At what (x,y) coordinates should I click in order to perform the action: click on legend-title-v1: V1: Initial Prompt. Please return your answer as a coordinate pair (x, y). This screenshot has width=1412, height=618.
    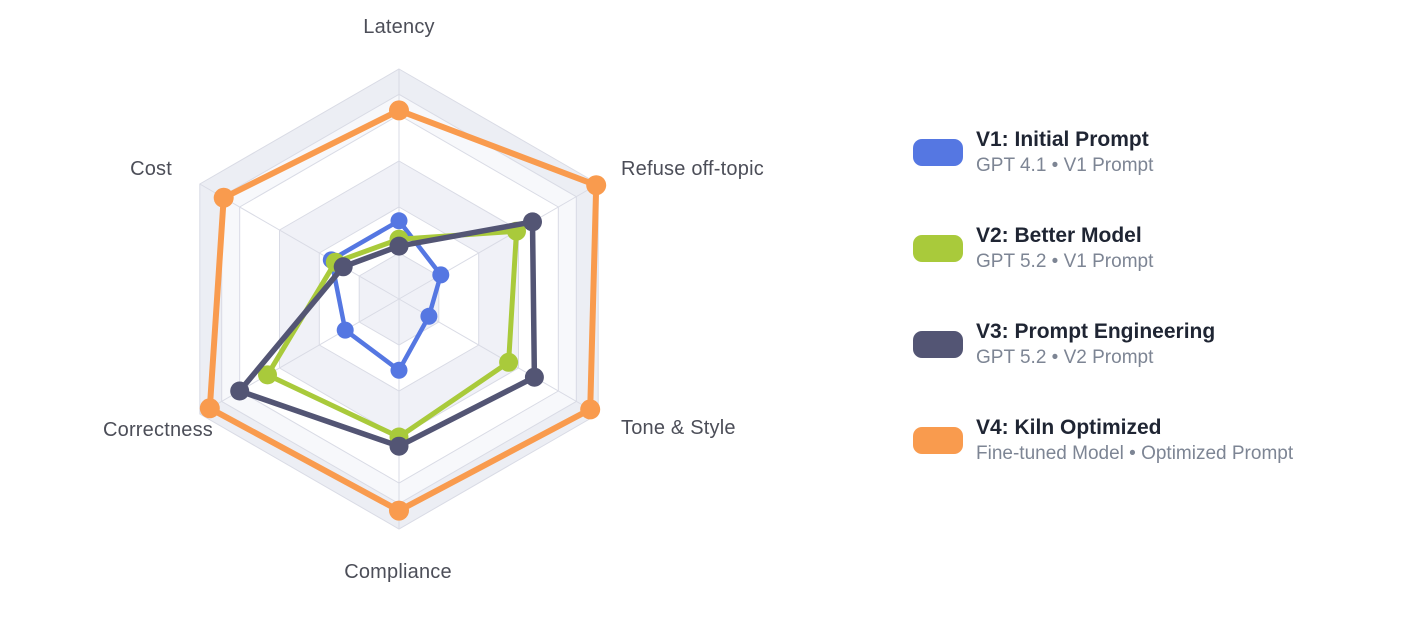
    Looking at the image, I should click on (1062, 139).